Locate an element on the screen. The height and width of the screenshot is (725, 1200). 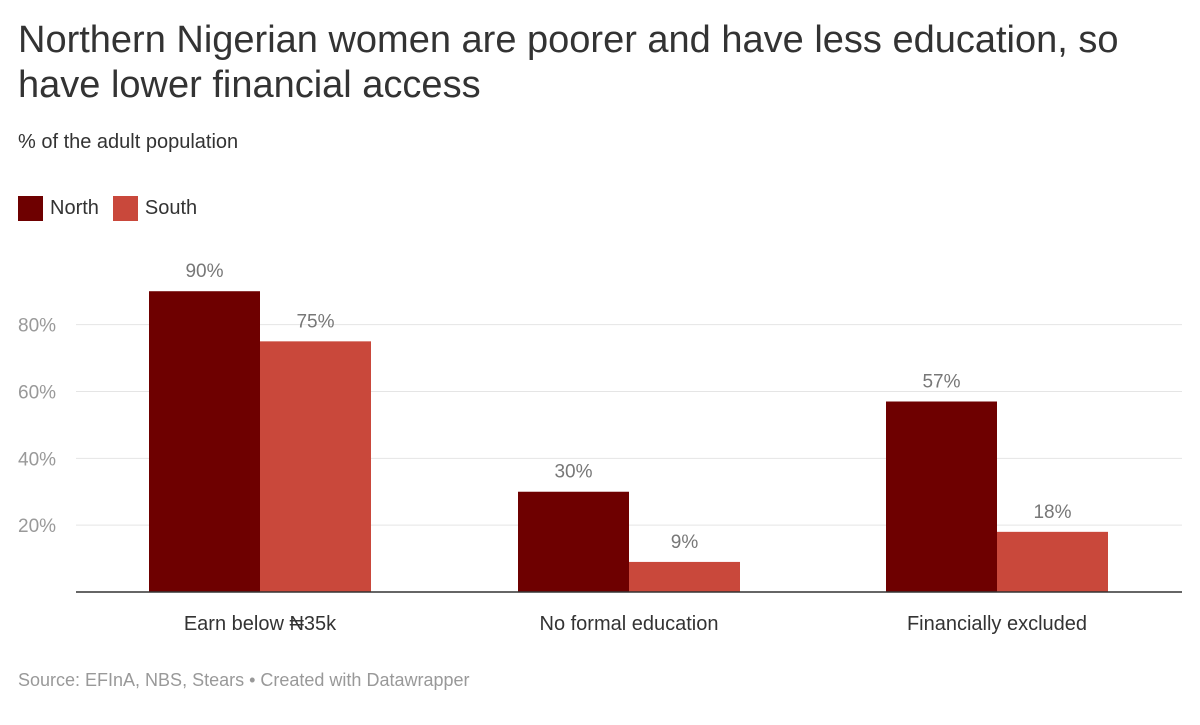
chart-subtitle: % of the adult population is located at coordinates (128, 142).